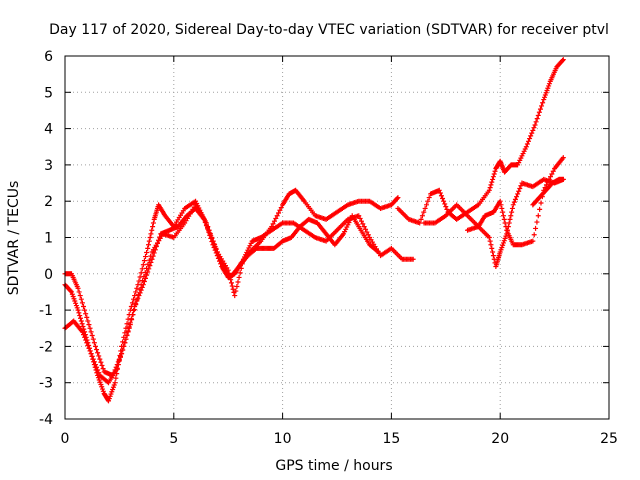  What do you see at coordinates (14, 238) in the screenshot?
I see `y-axis-label: SDTVAR / TECUs` at bounding box center [14, 238].